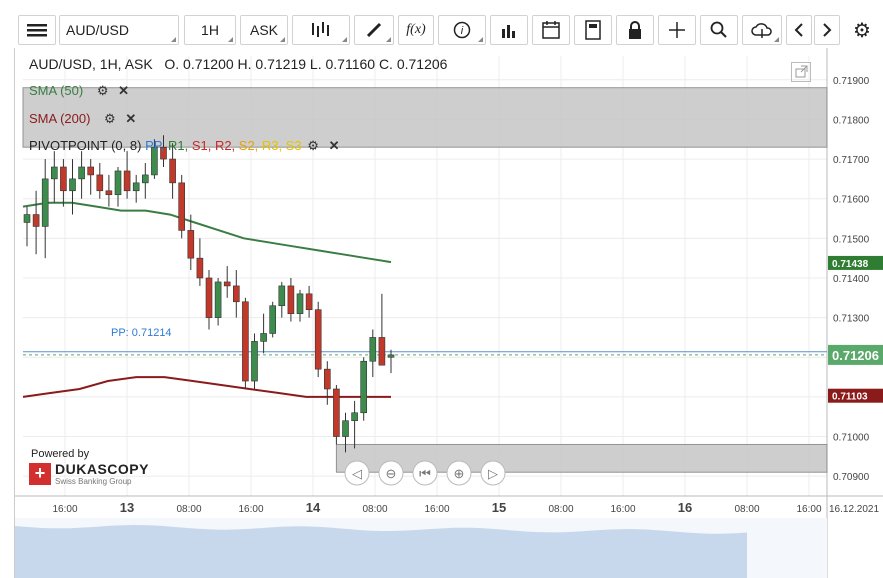  What do you see at coordinates (581, 458) in the screenshot?
I see `support-zone` at bounding box center [581, 458].